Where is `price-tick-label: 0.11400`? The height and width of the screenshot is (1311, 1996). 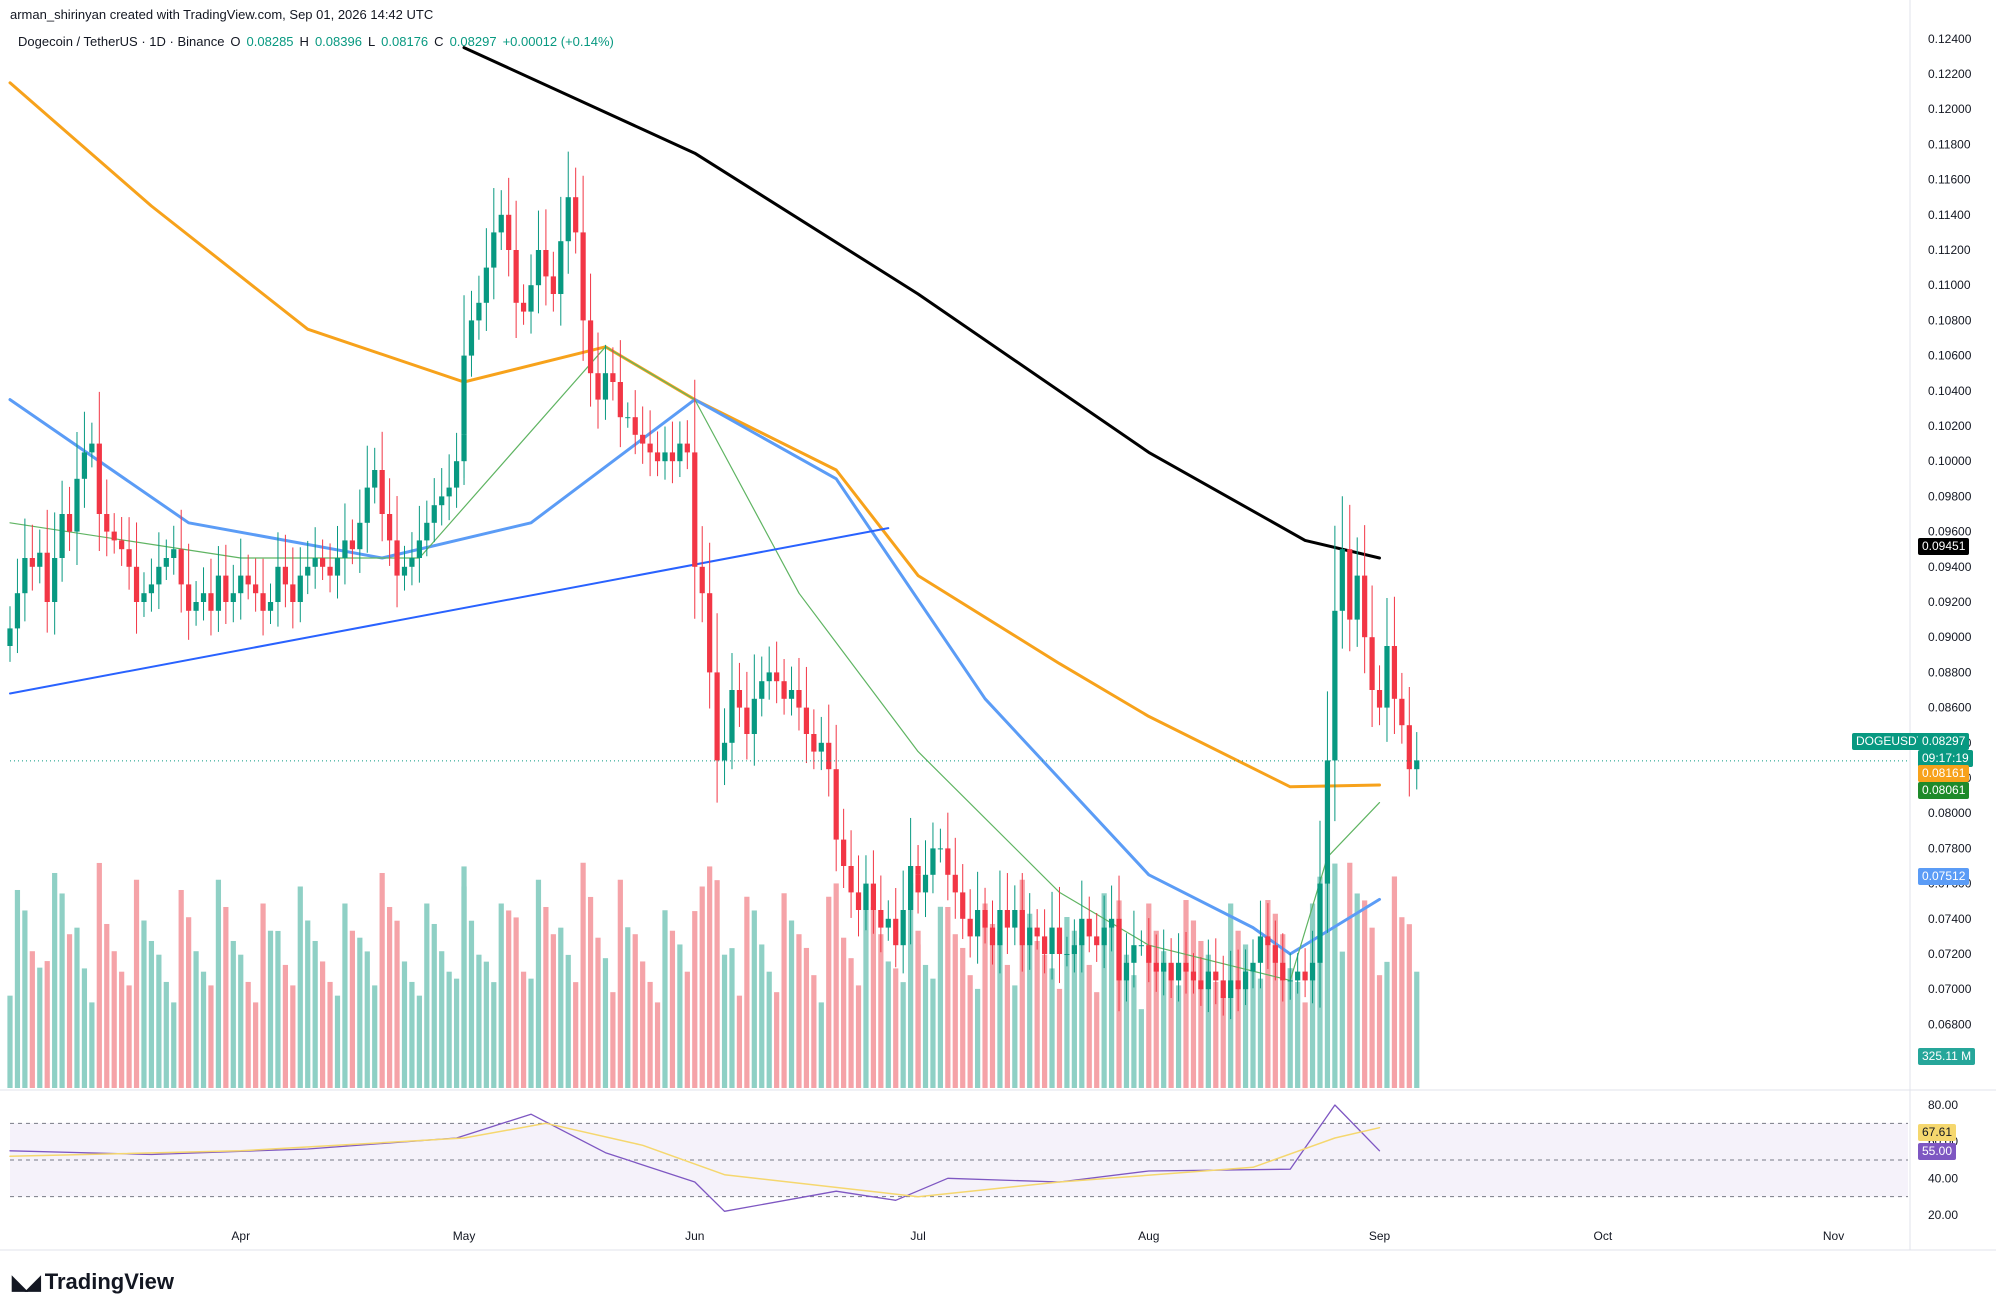 price-tick-label: 0.11400 is located at coordinates (1949, 215).